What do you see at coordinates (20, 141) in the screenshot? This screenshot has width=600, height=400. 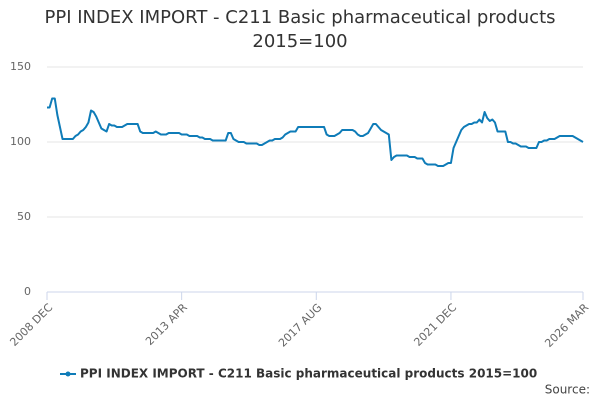 I see `y-tick-label: 100` at bounding box center [20, 141].